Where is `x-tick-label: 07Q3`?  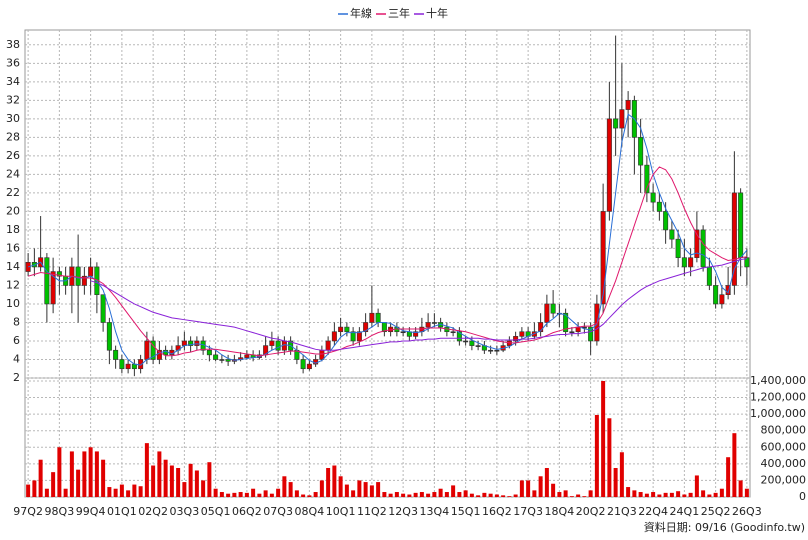
x-tick-label: 07Q3 is located at coordinates (278, 511).